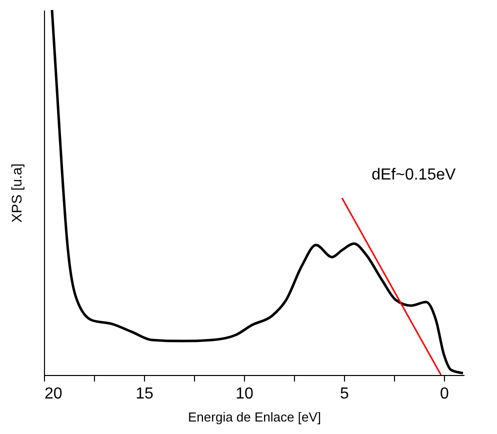 The height and width of the screenshot is (434, 497). I want to click on x-tick-label: 20, so click(53, 394).